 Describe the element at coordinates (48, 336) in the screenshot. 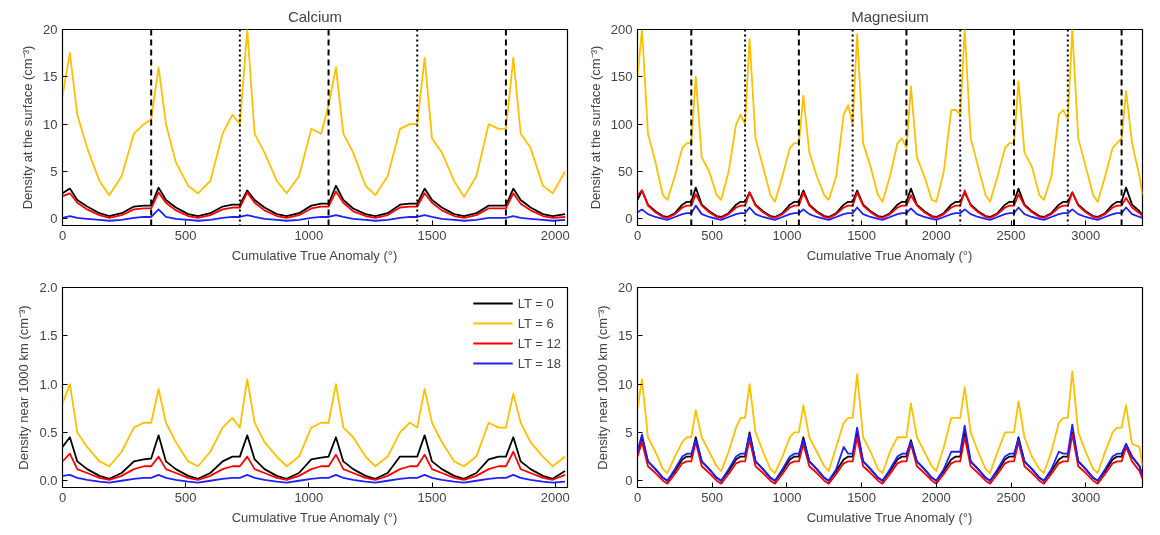

I see `y-tick-label: 1.5` at that location.